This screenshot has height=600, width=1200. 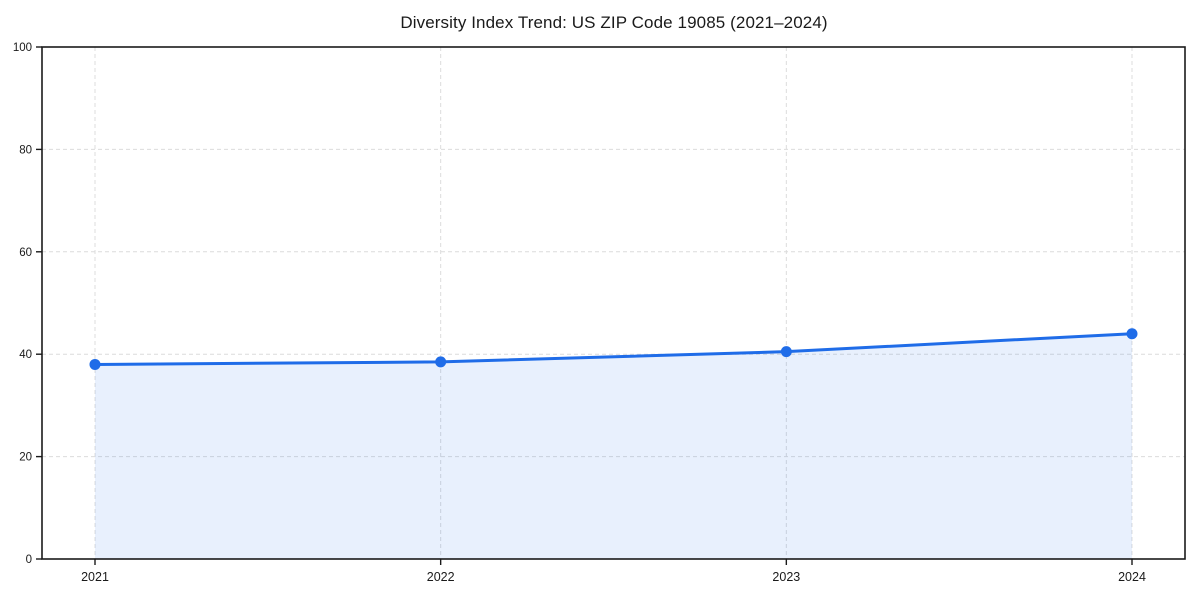 I want to click on x-tick-label: 2024, so click(x=1132, y=577).